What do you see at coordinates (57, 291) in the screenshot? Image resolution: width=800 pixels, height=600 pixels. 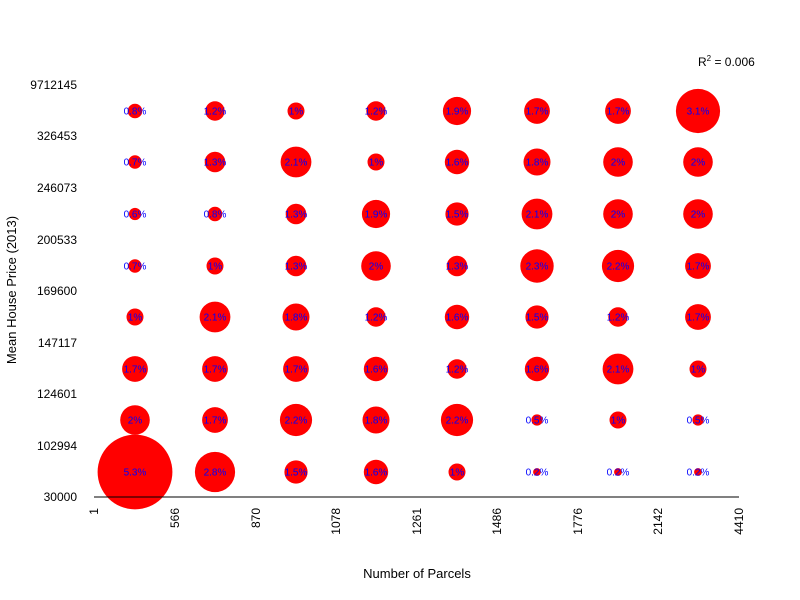 I see `y-tick-label: 169600` at bounding box center [57, 291].